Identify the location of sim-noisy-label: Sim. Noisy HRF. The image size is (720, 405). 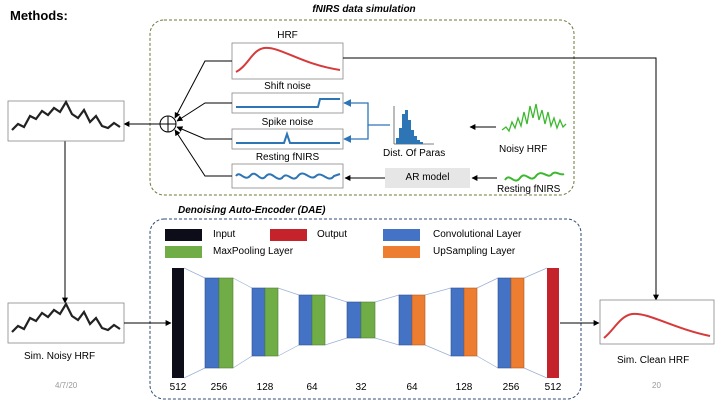
(60, 356).